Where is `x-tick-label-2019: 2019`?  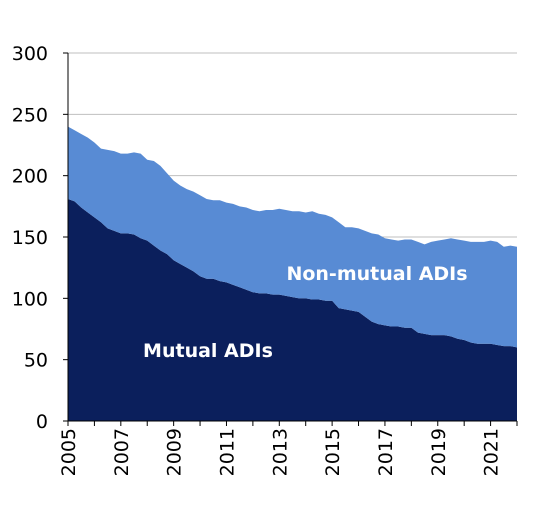
x-tick-label-2019: 2019 is located at coordinates (439, 452).